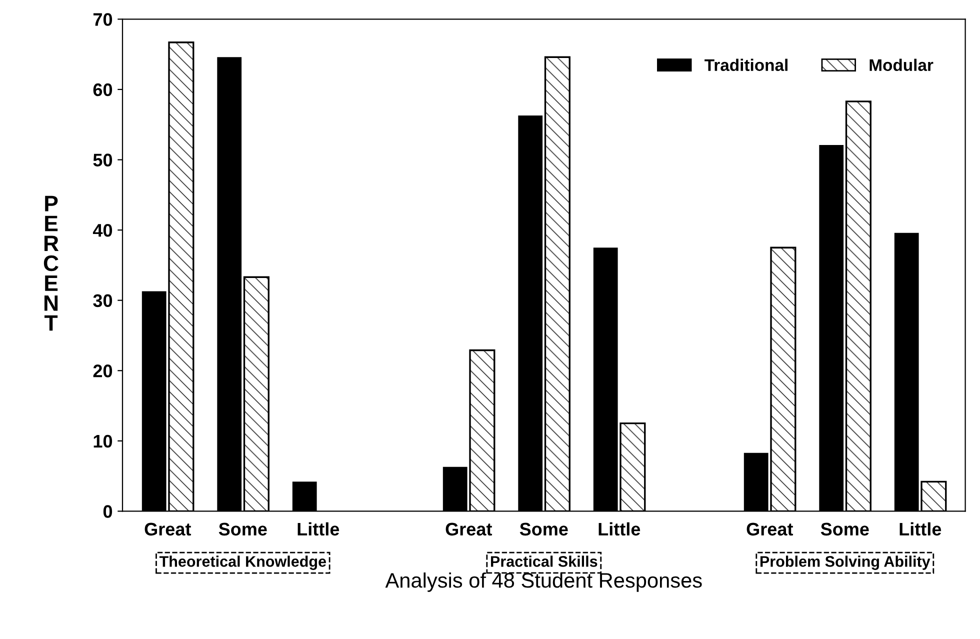 The width and height of the screenshot is (980, 639). What do you see at coordinates (543, 582) in the screenshot?
I see `x-axis-title: Analysis of 48 Student Responses` at bounding box center [543, 582].